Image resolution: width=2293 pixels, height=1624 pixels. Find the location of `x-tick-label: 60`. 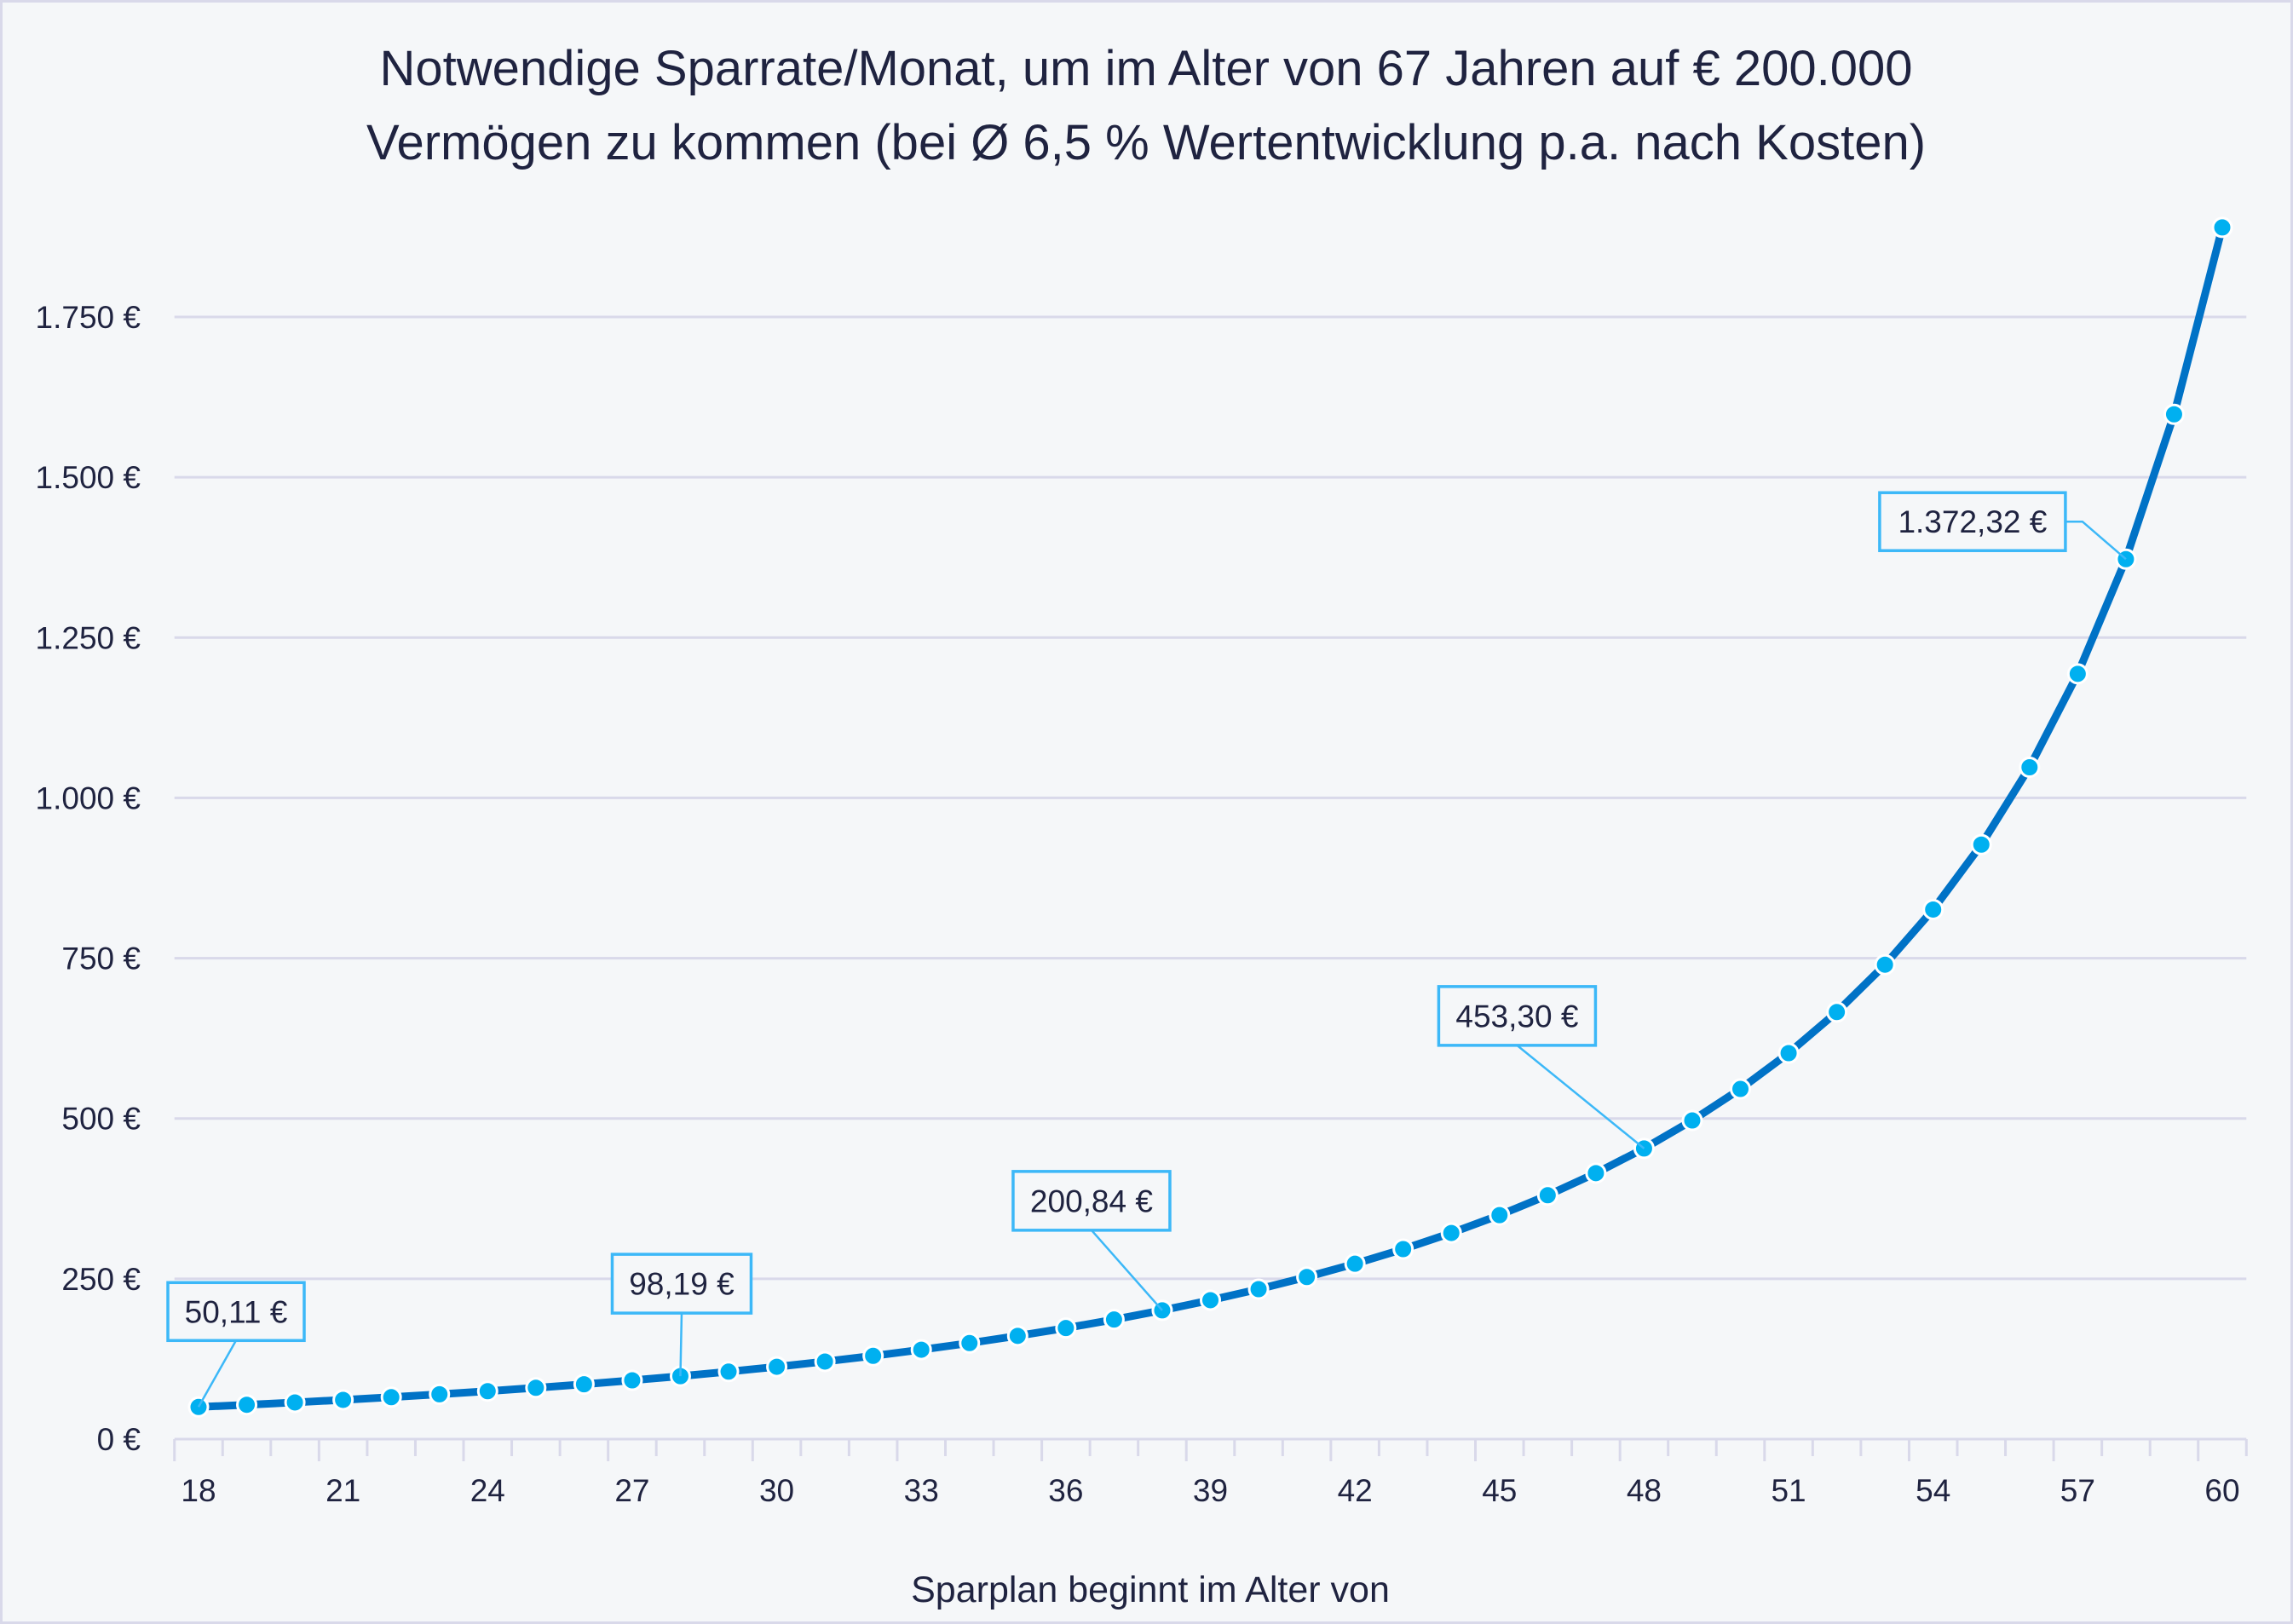

x-tick-label: 60 is located at coordinates (2221, 1490).